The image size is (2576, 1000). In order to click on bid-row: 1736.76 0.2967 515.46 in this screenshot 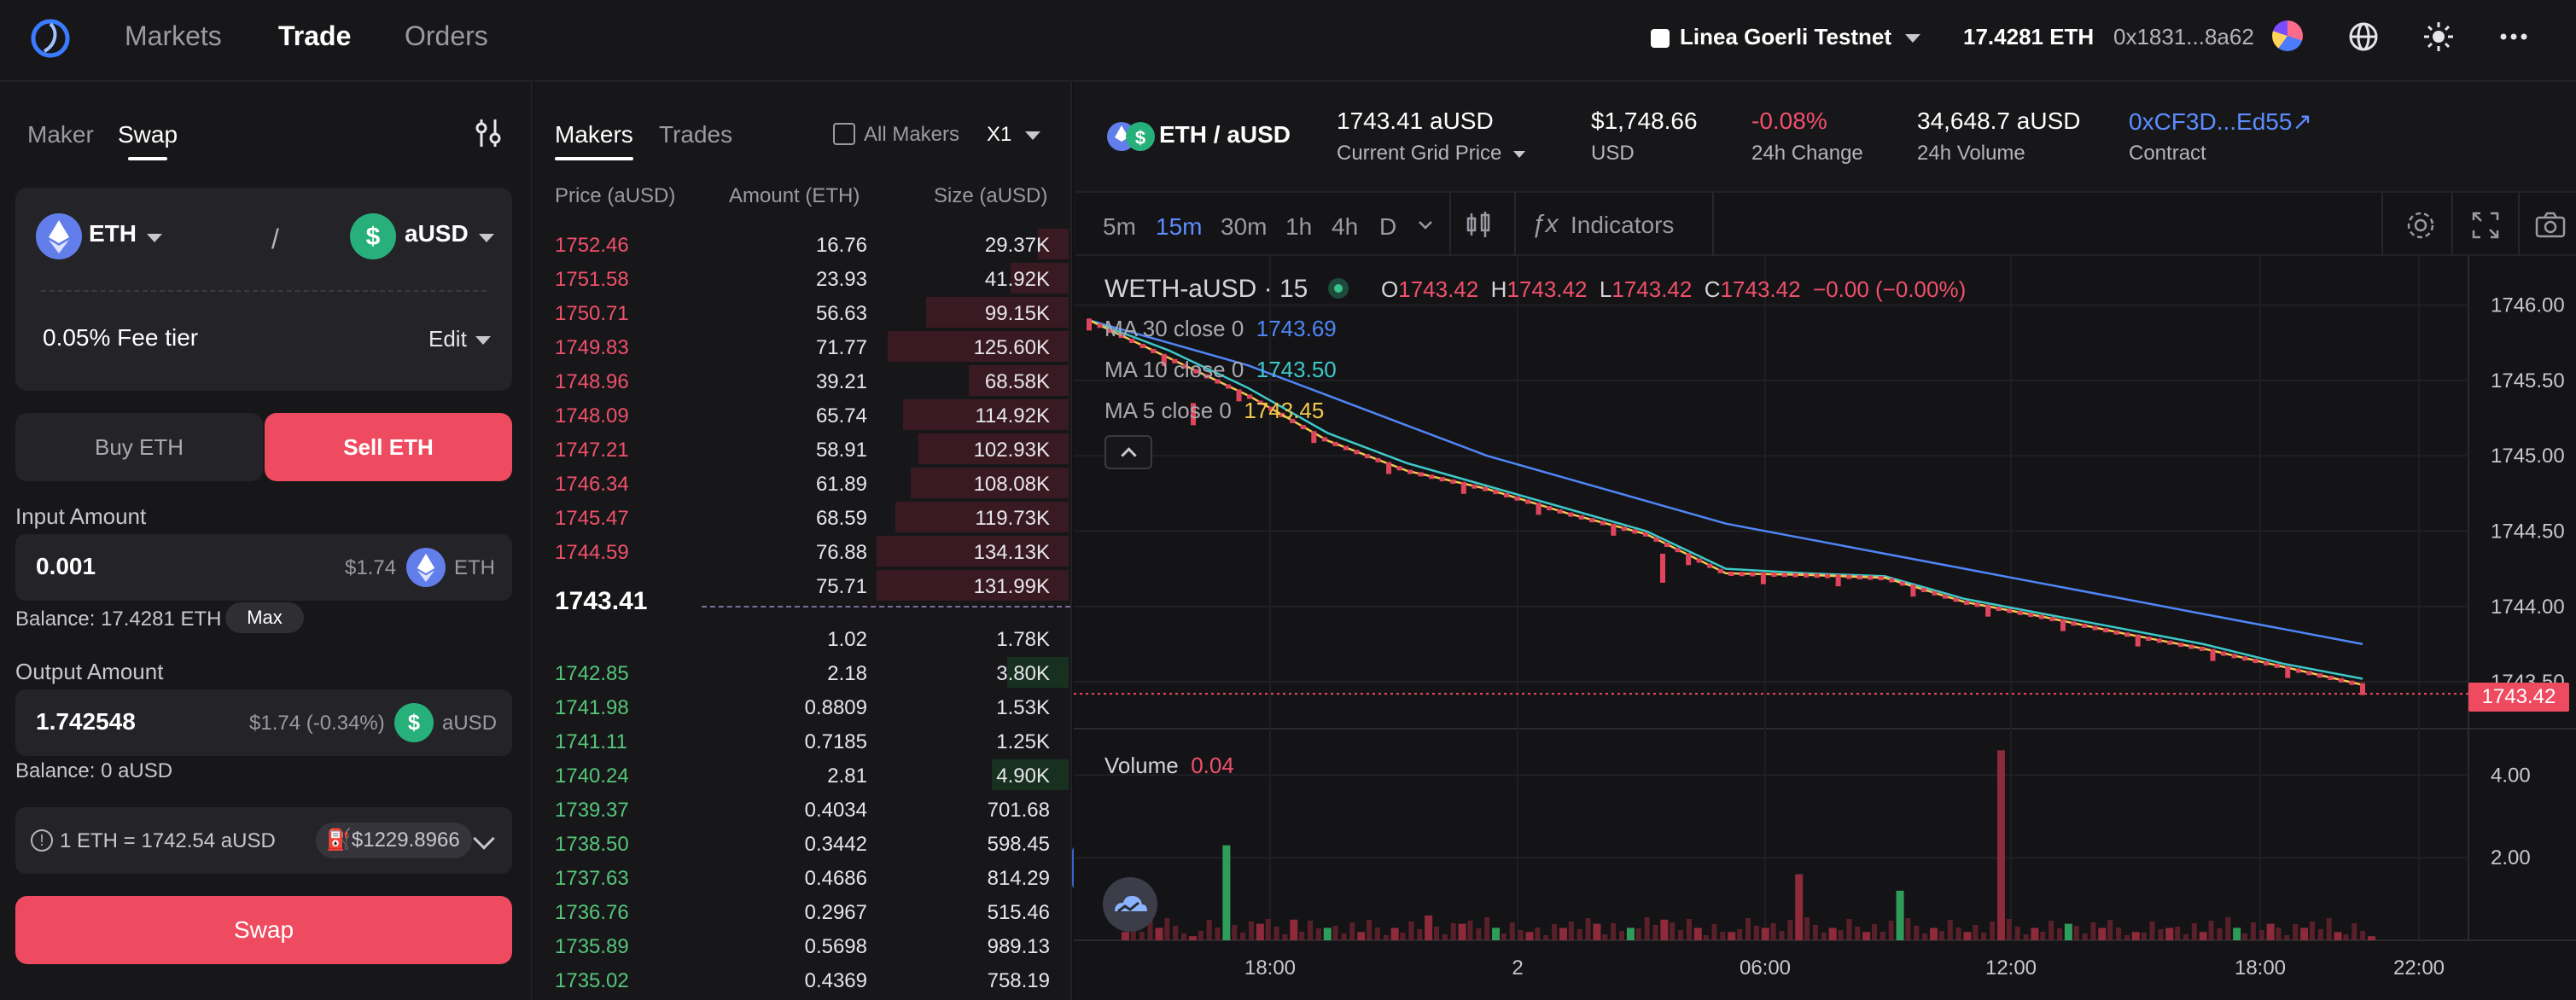, I will do `click(803, 911)`.